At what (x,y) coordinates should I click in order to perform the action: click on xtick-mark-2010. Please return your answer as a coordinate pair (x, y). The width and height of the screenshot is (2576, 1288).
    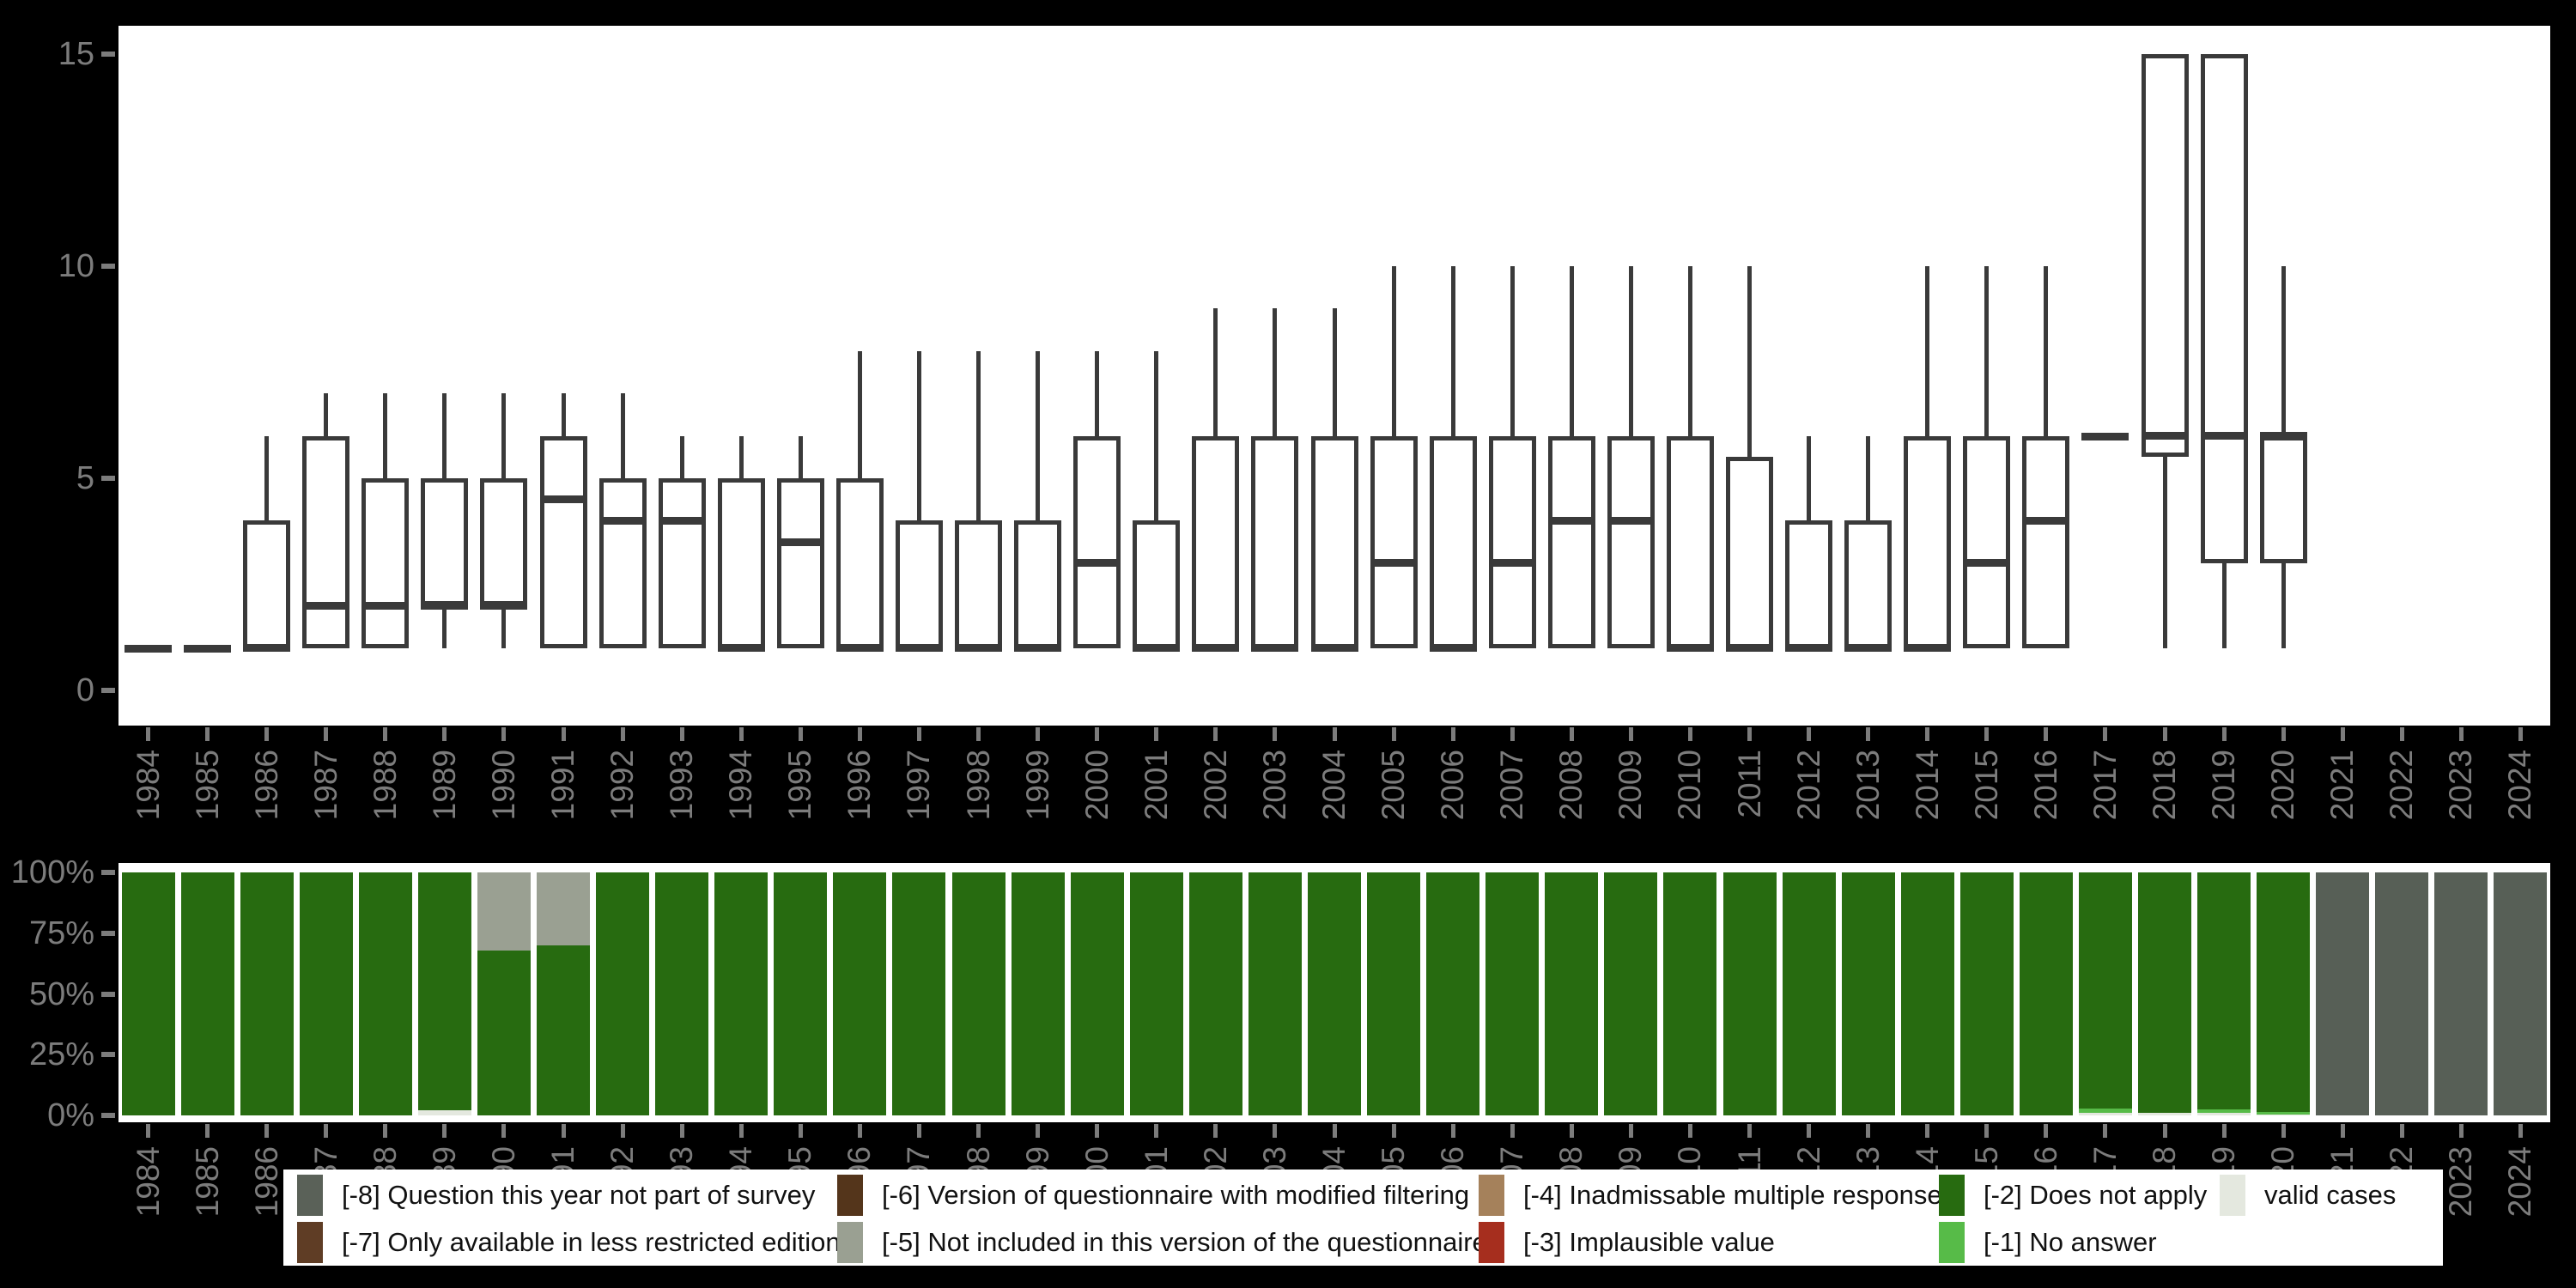
    Looking at the image, I should click on (1689, 734).